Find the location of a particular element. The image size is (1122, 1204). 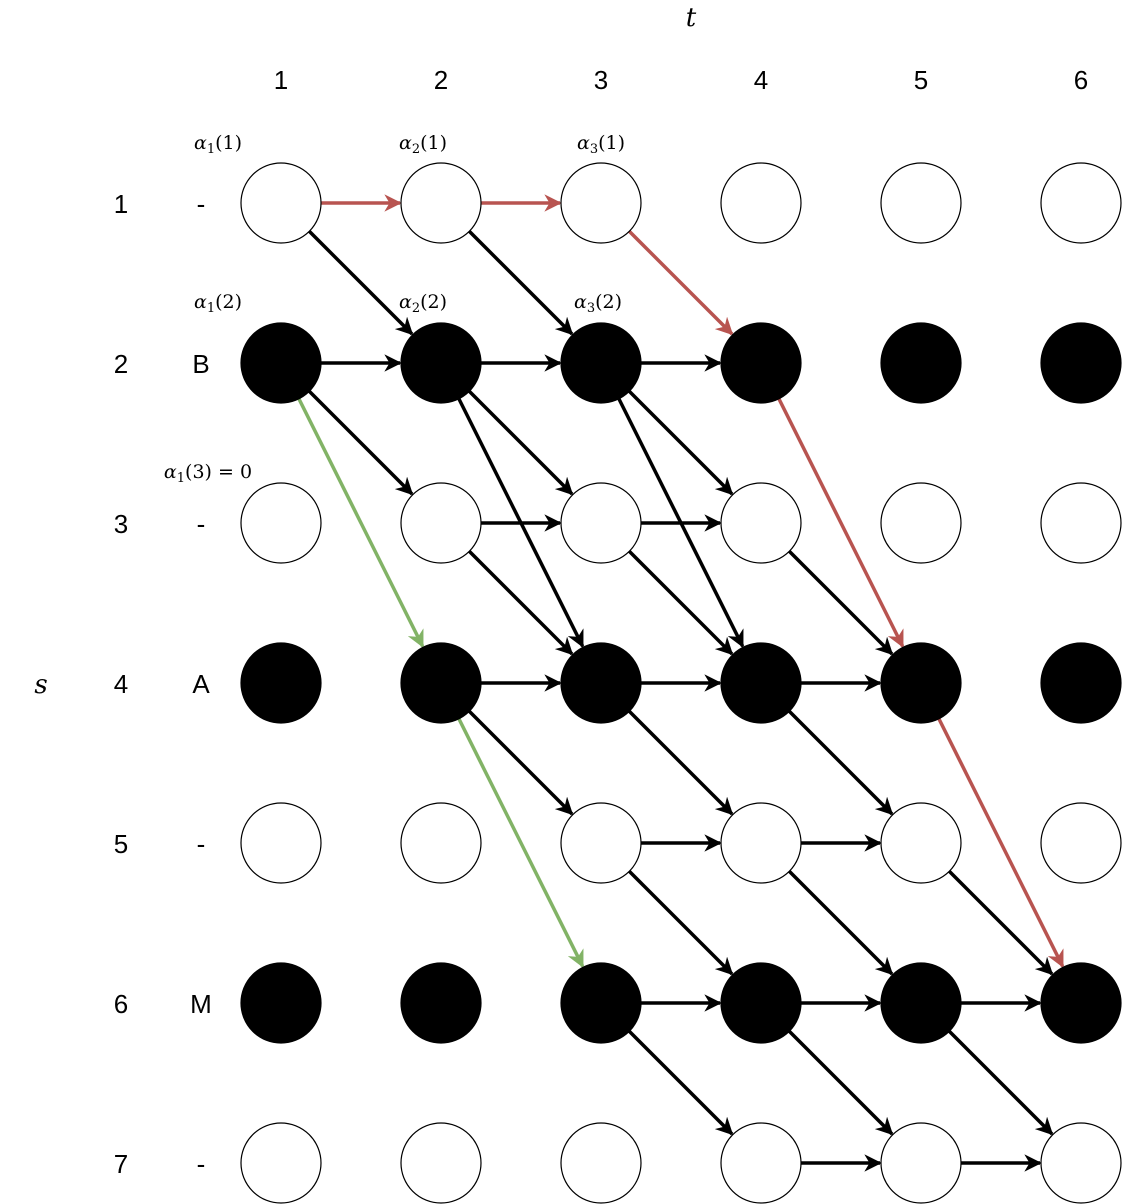

alpha-annotation: α2(2) is located at coordinates (423, 303).